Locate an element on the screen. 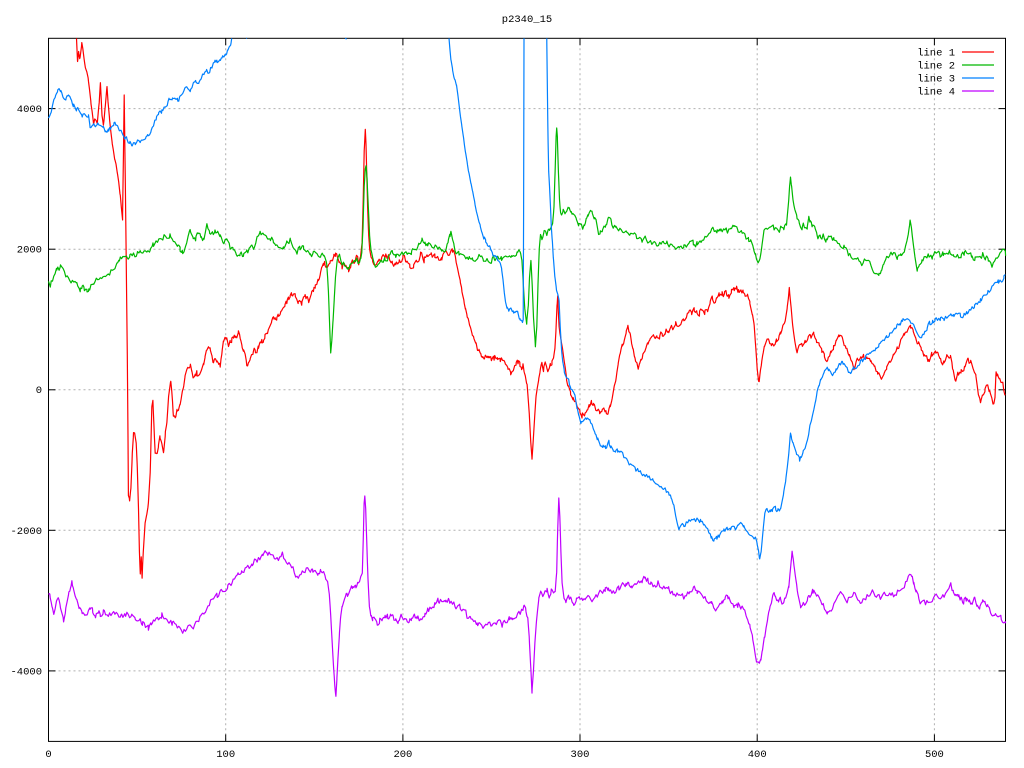  svg-text: 500 is located at coordinates (934, 755).